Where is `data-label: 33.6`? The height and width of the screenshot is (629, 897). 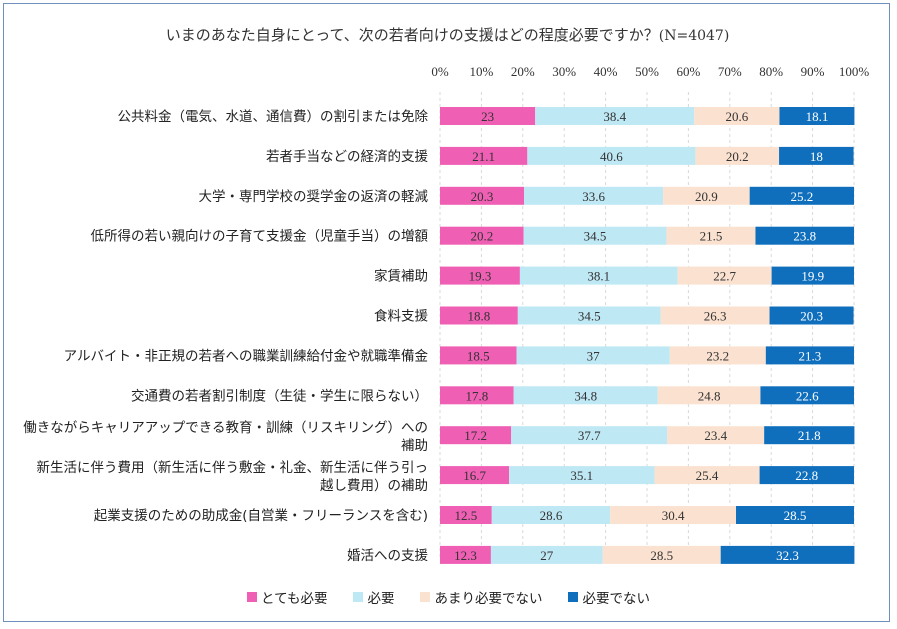
data-label: 33.6 is located at coordinates (593, 196).